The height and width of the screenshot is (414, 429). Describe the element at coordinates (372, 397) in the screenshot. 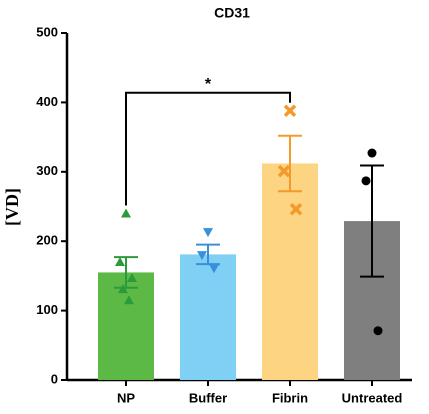

I see `x-tick-label: Untreated` at that location.